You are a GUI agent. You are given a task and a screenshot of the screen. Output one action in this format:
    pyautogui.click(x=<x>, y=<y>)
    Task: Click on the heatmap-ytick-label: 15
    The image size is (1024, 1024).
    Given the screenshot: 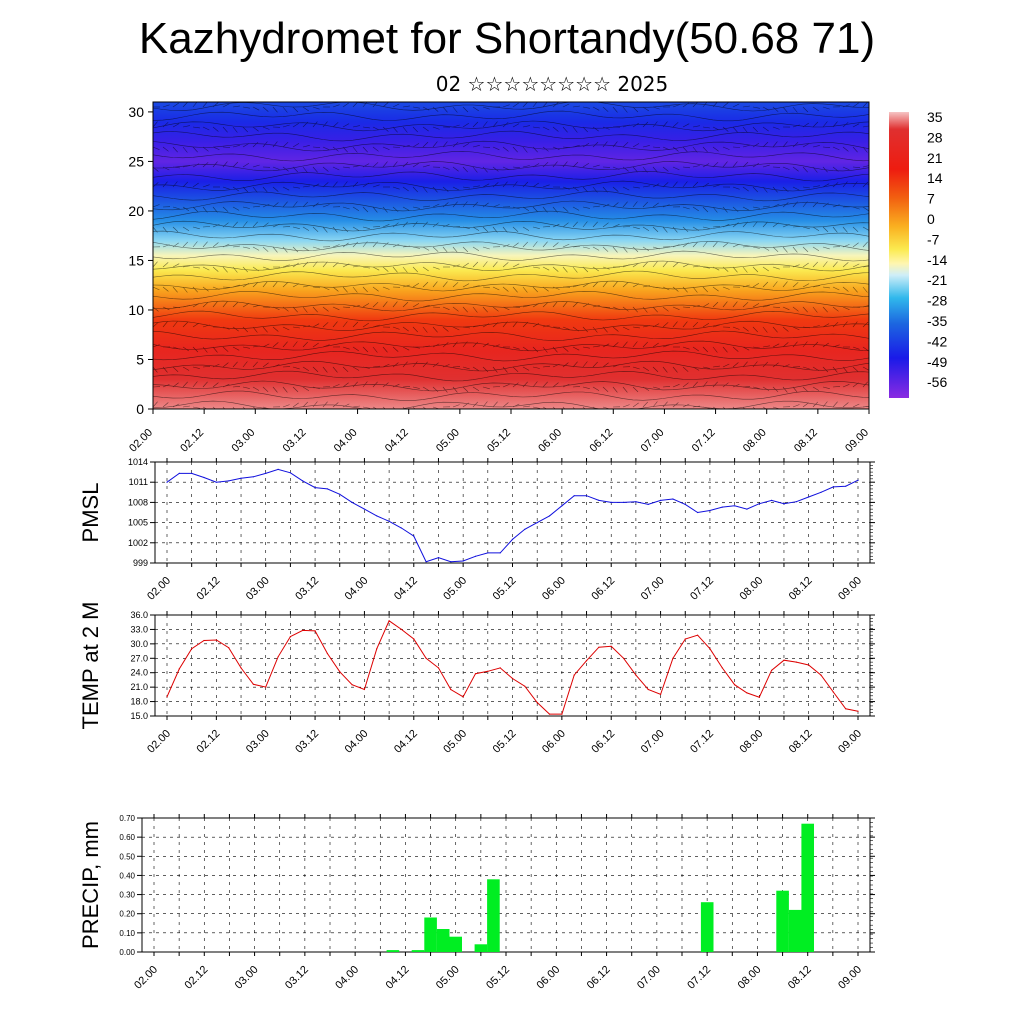 What is the action you would take?
    pyautogui.click(x=136, y=260)
    